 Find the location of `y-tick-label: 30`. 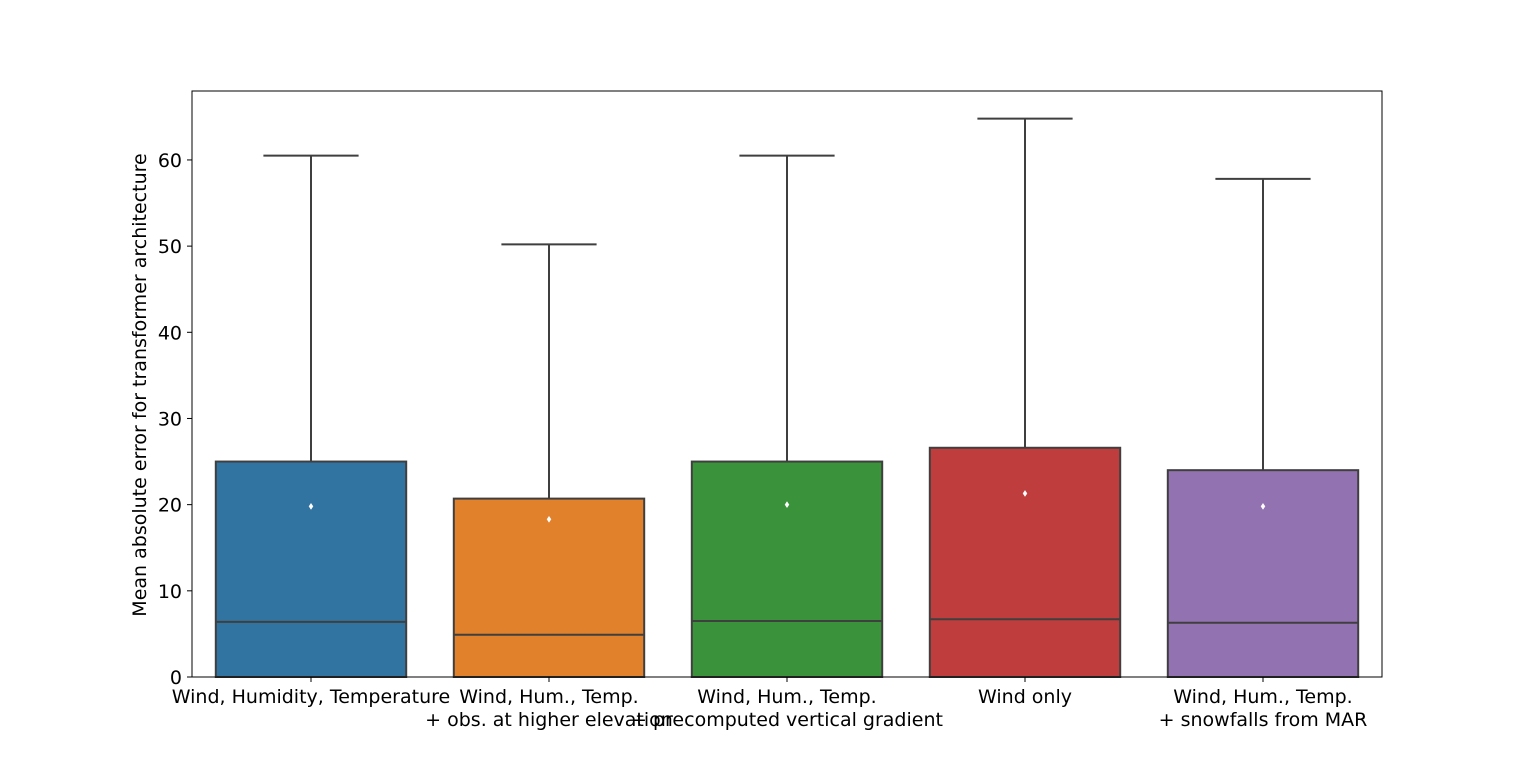

y-tick-label: 30 is located at coordinates (170, 419).